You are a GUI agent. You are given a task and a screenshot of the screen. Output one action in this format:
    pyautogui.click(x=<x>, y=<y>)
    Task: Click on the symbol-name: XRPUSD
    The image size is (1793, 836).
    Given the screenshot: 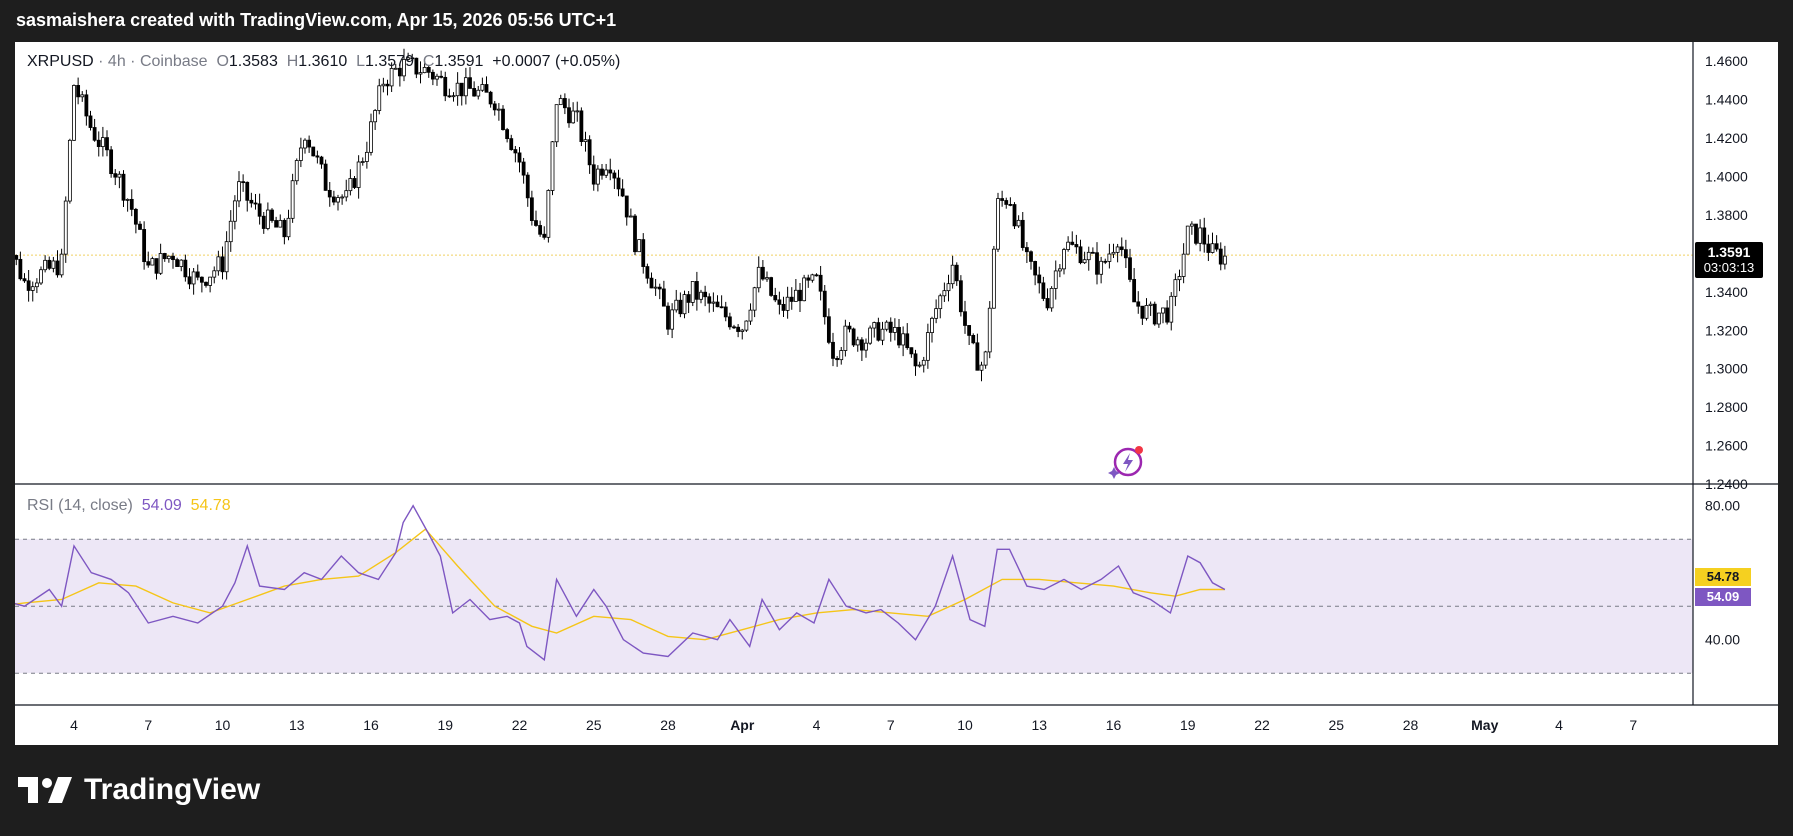 What is the action you would take?
    pyautogui.click(x=60, y=61)
    